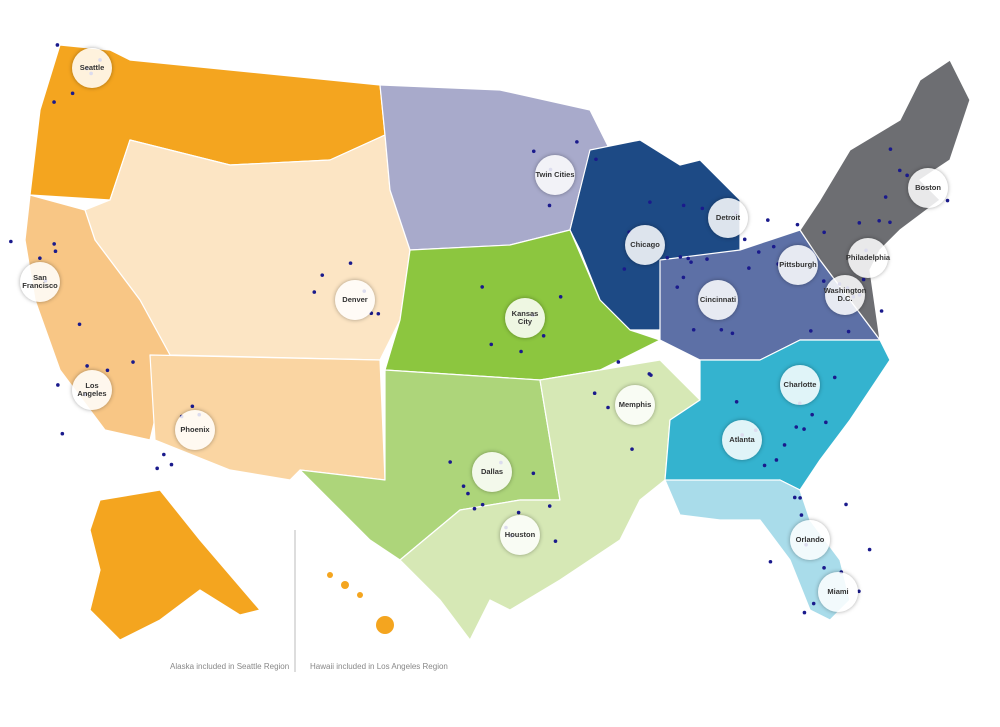 This screenshot has width=1000, height=727. What do you see at coordinates (492, 472) in the screenshot?
I see `city-marker: Dallas` at bounding box center [492, 472].